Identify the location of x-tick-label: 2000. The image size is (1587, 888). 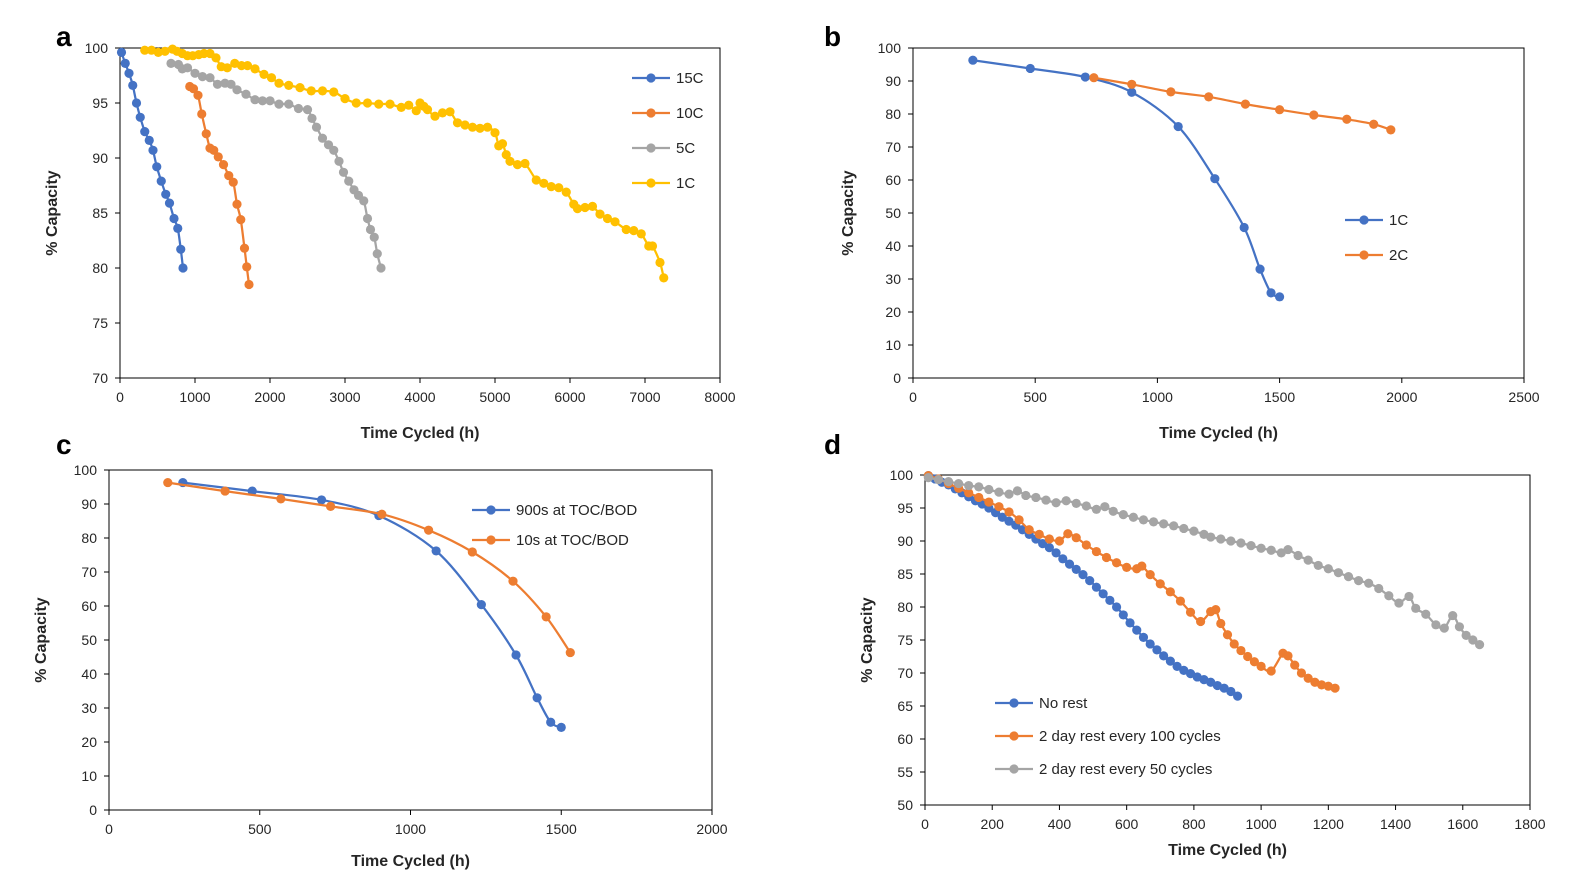
(711, 829).